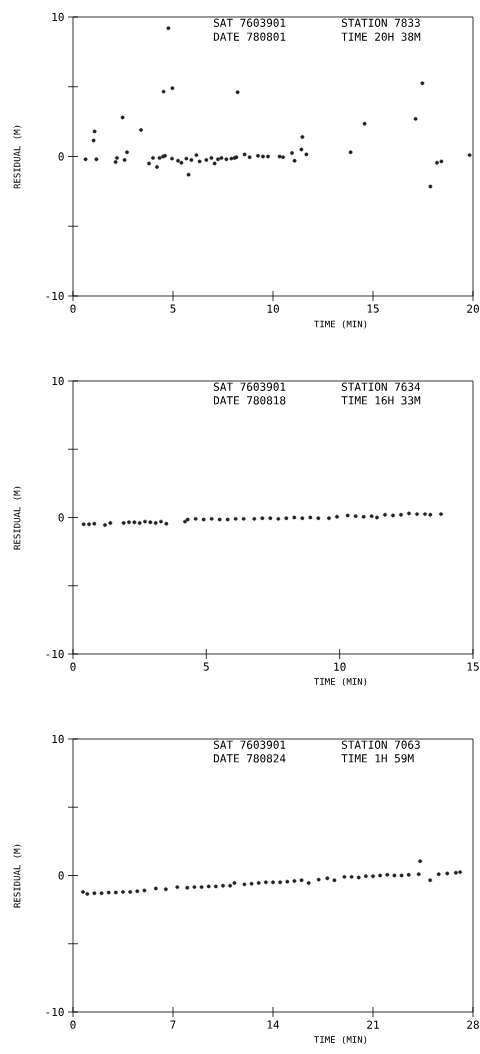 The image size is (480, 1054). I want to click on annotation: STATION 7063, so click(380, 744).